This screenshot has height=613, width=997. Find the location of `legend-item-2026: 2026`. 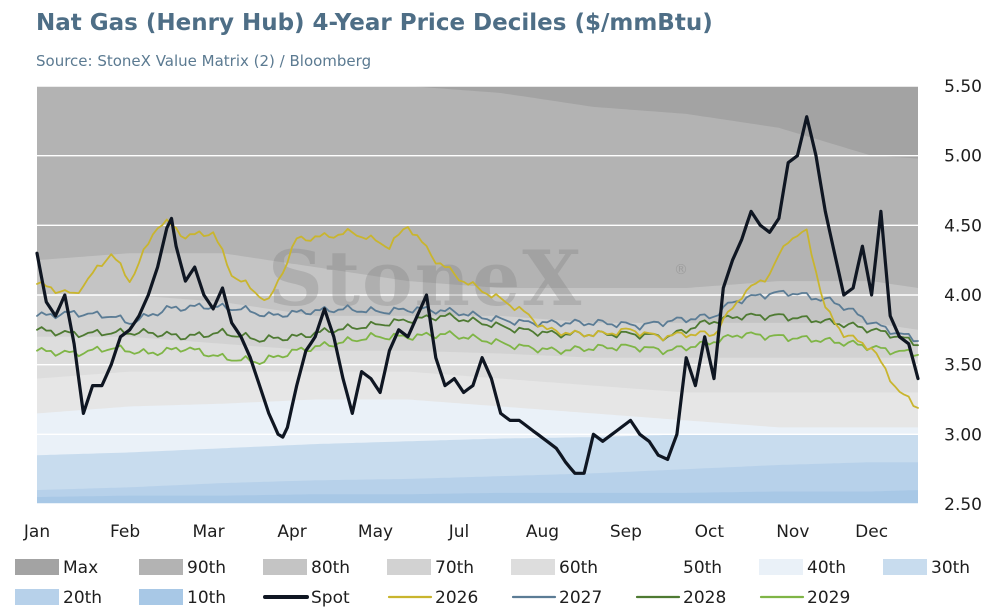

legend-item-2026: 2026 is located at coordinates (432, 598).